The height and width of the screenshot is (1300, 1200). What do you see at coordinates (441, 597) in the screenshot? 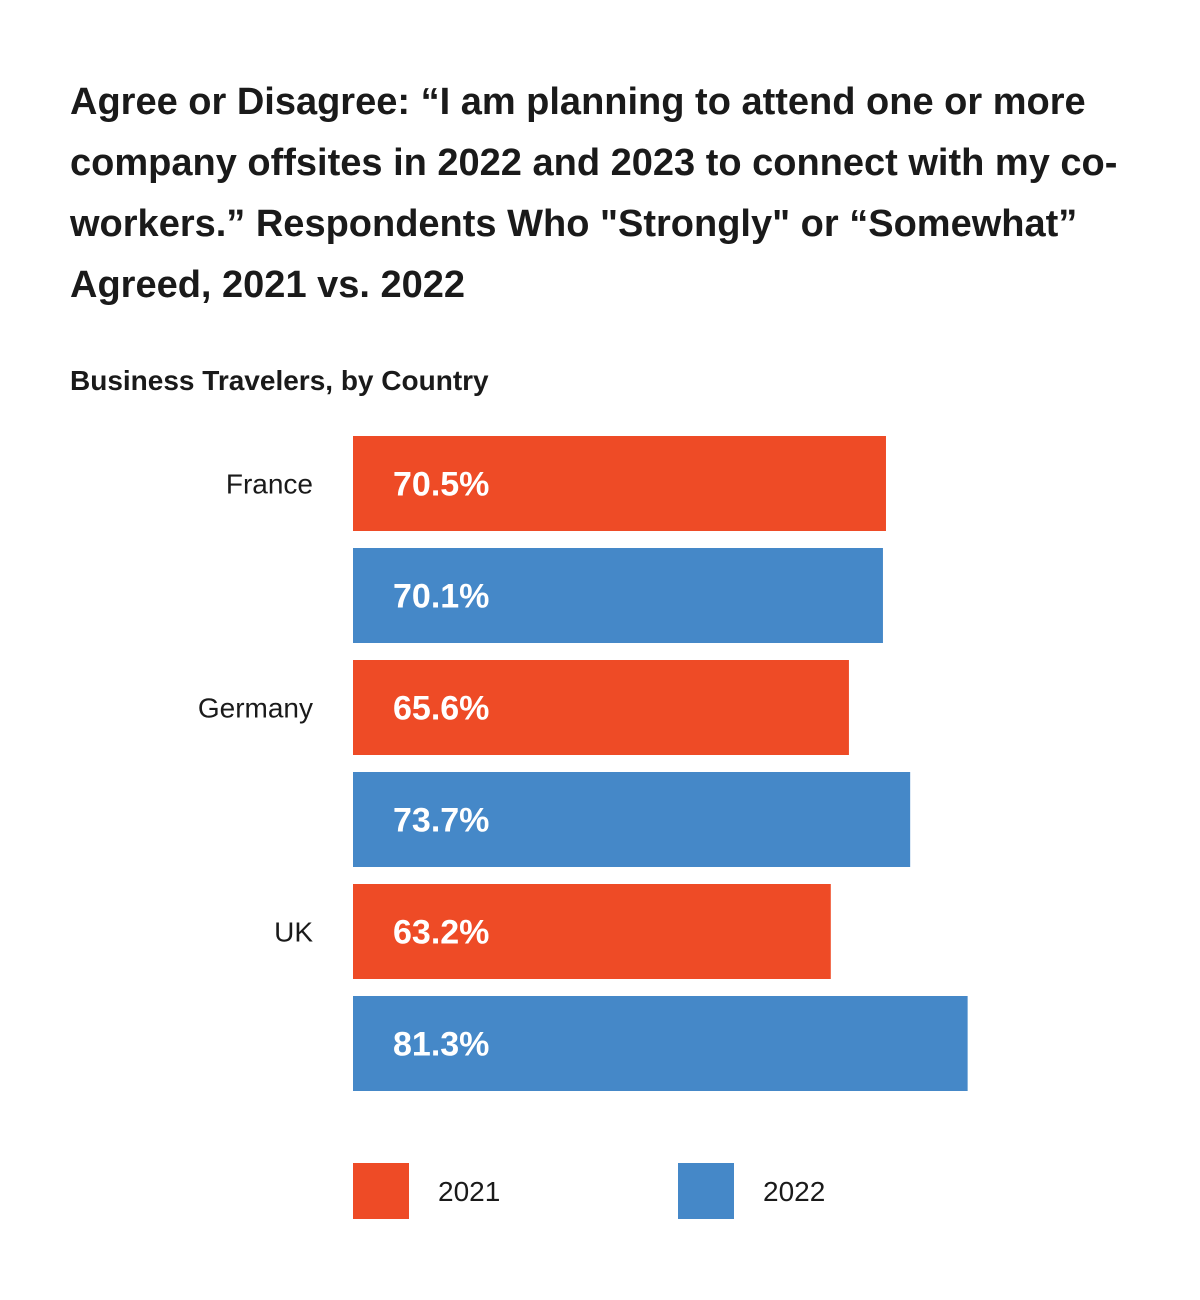
I see `data-label: 70.1%` at bounding box center [441, 597].